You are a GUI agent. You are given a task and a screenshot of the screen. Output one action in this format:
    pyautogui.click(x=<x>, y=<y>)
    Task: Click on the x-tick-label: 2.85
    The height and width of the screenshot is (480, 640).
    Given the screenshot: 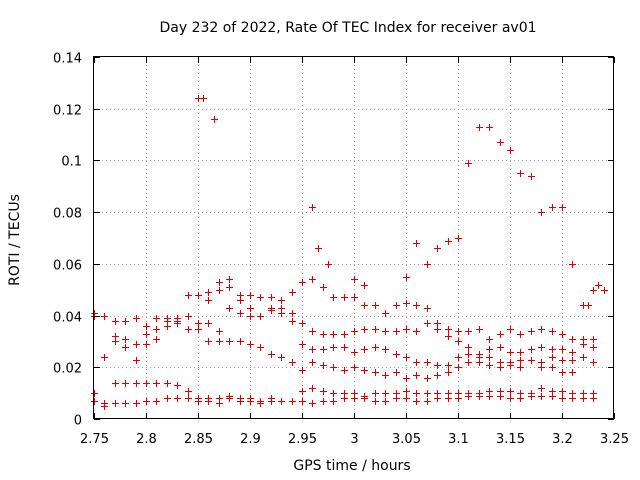 What is the action you would take?
    pyautogui.click(x=198, y=439)
    